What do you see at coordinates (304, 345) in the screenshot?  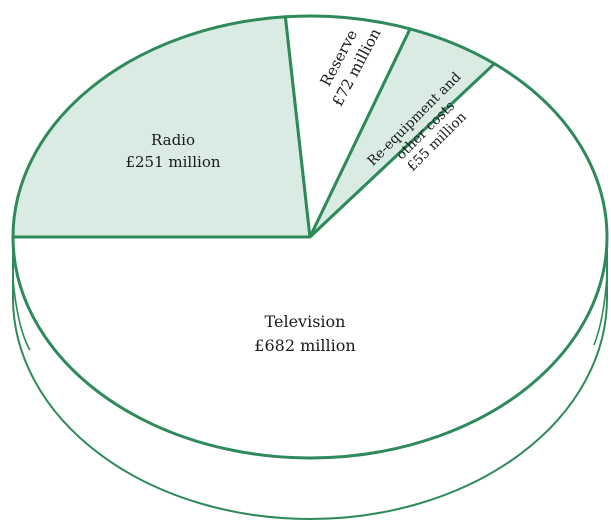 I see `slice-value-television: £682 million` at bounding box center [304, 345].